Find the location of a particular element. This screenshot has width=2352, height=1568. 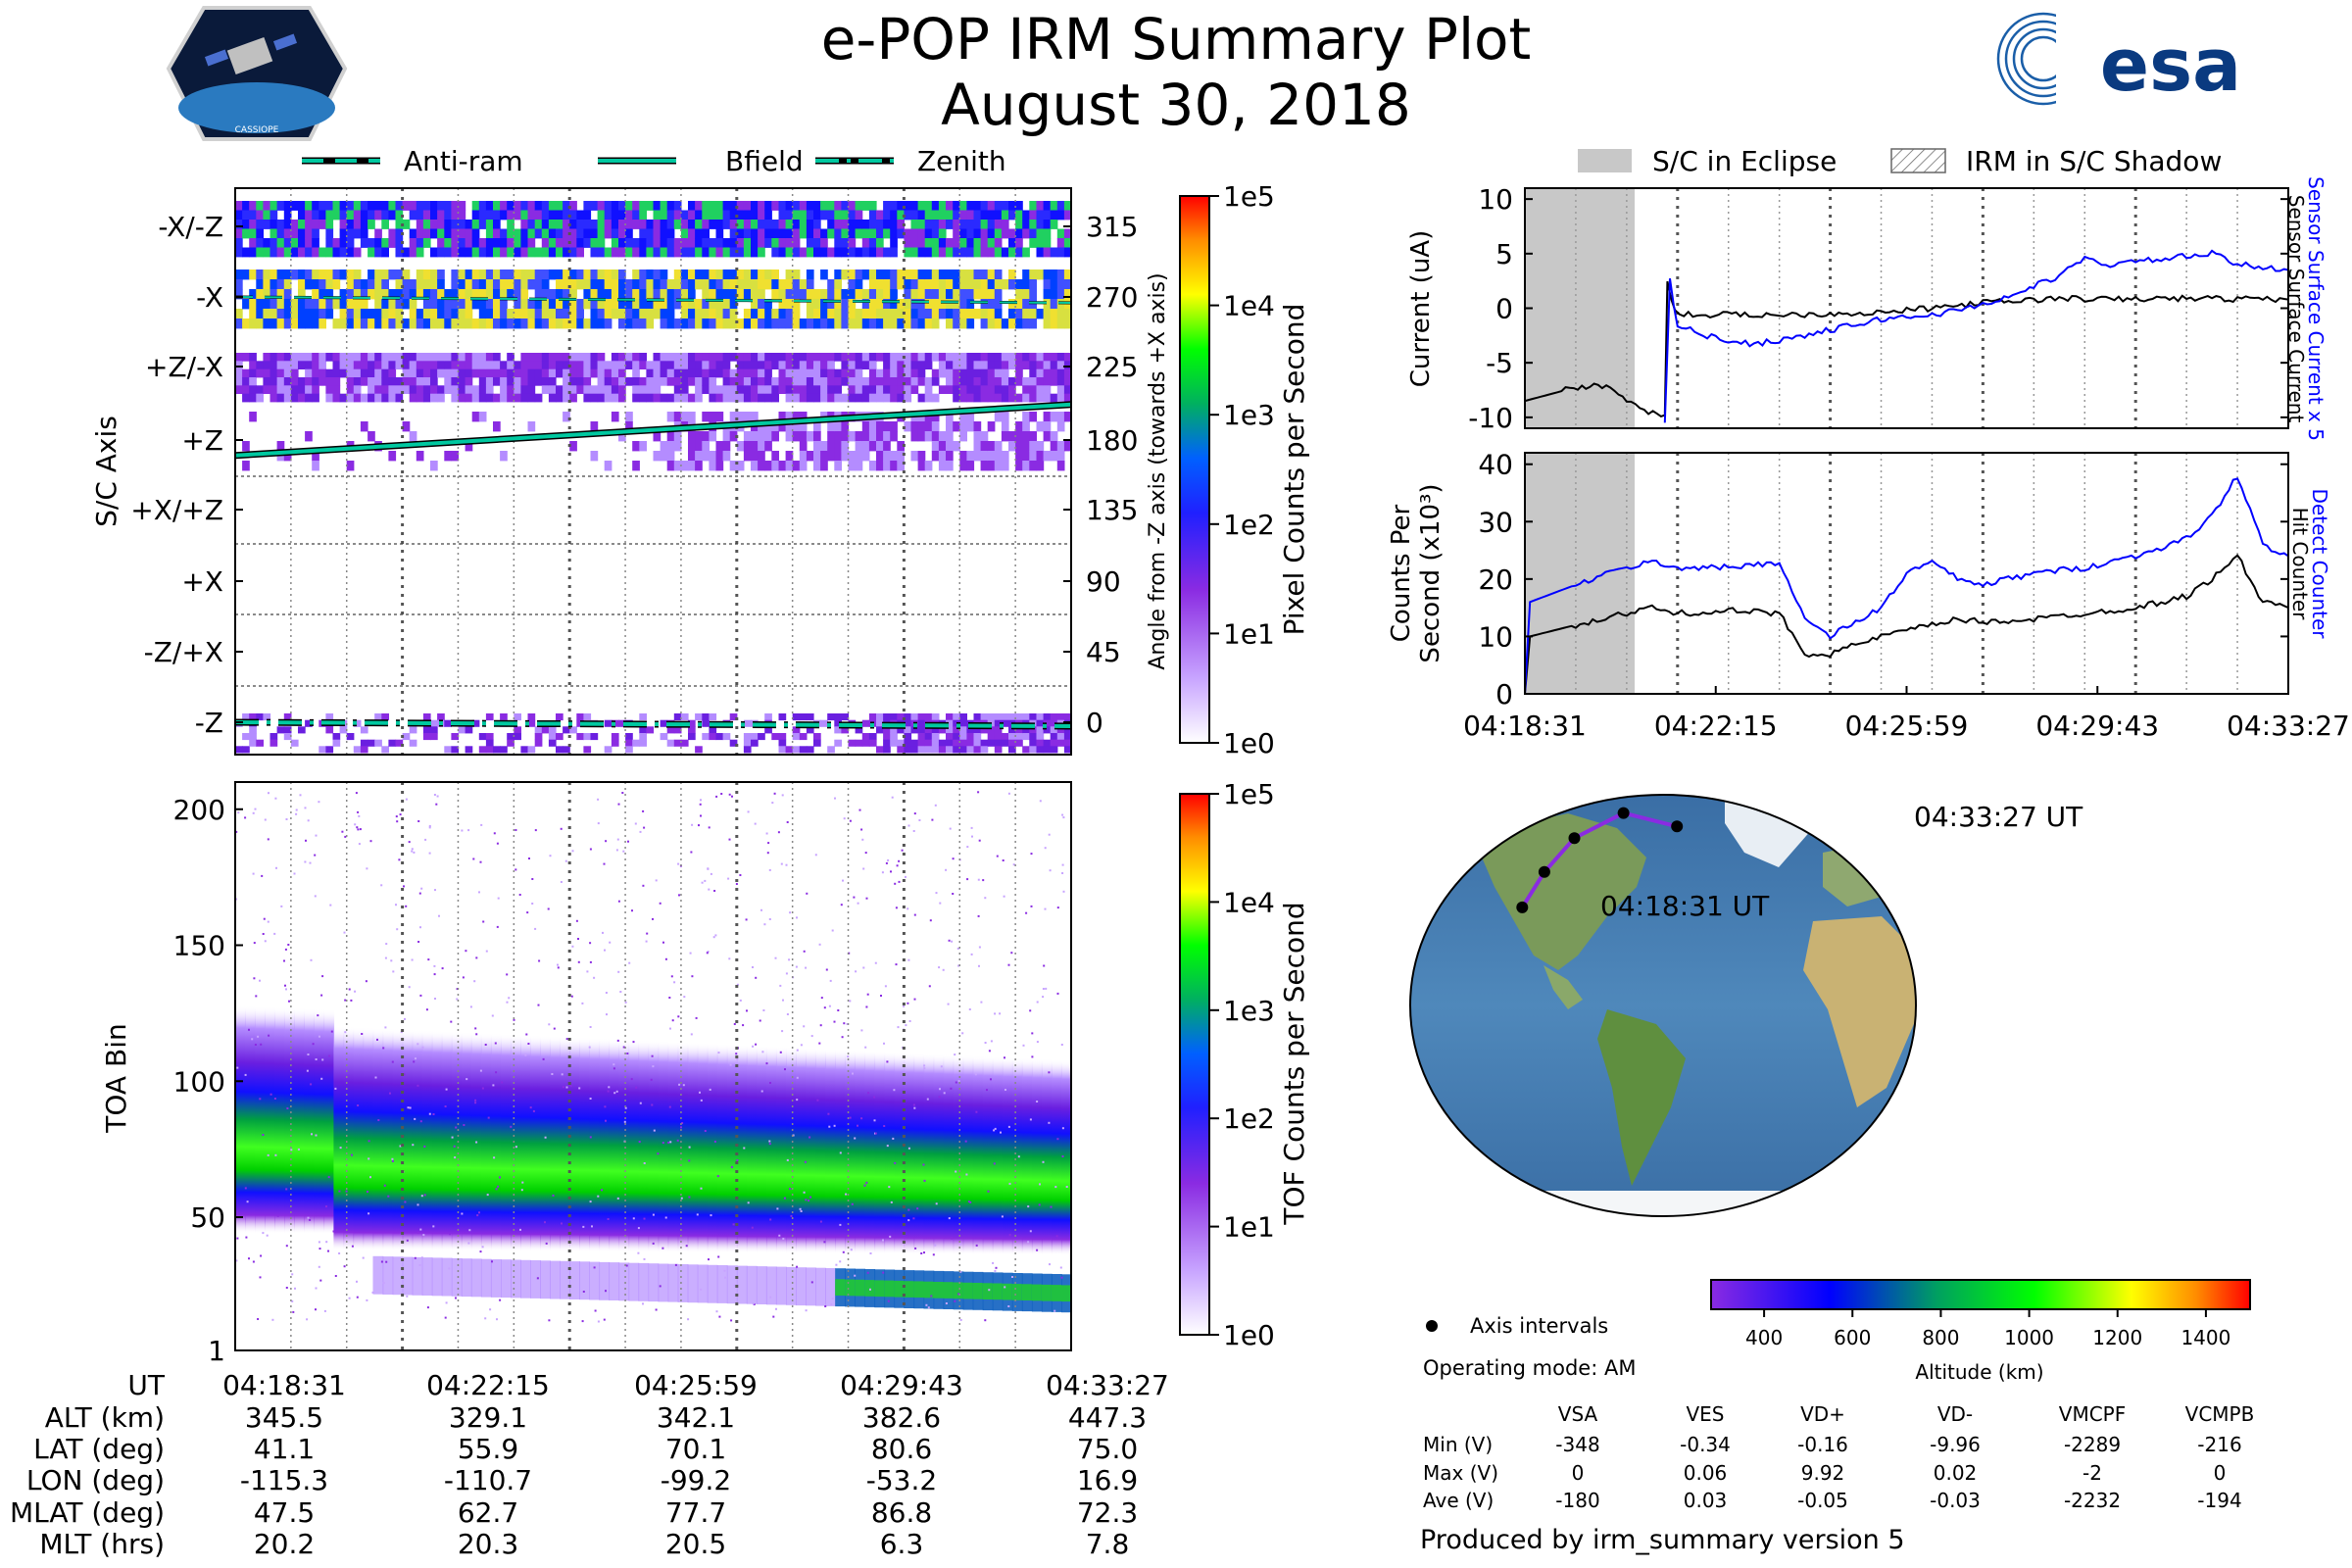

voltage-value: -194 is located at coordinates (2219, 1500).